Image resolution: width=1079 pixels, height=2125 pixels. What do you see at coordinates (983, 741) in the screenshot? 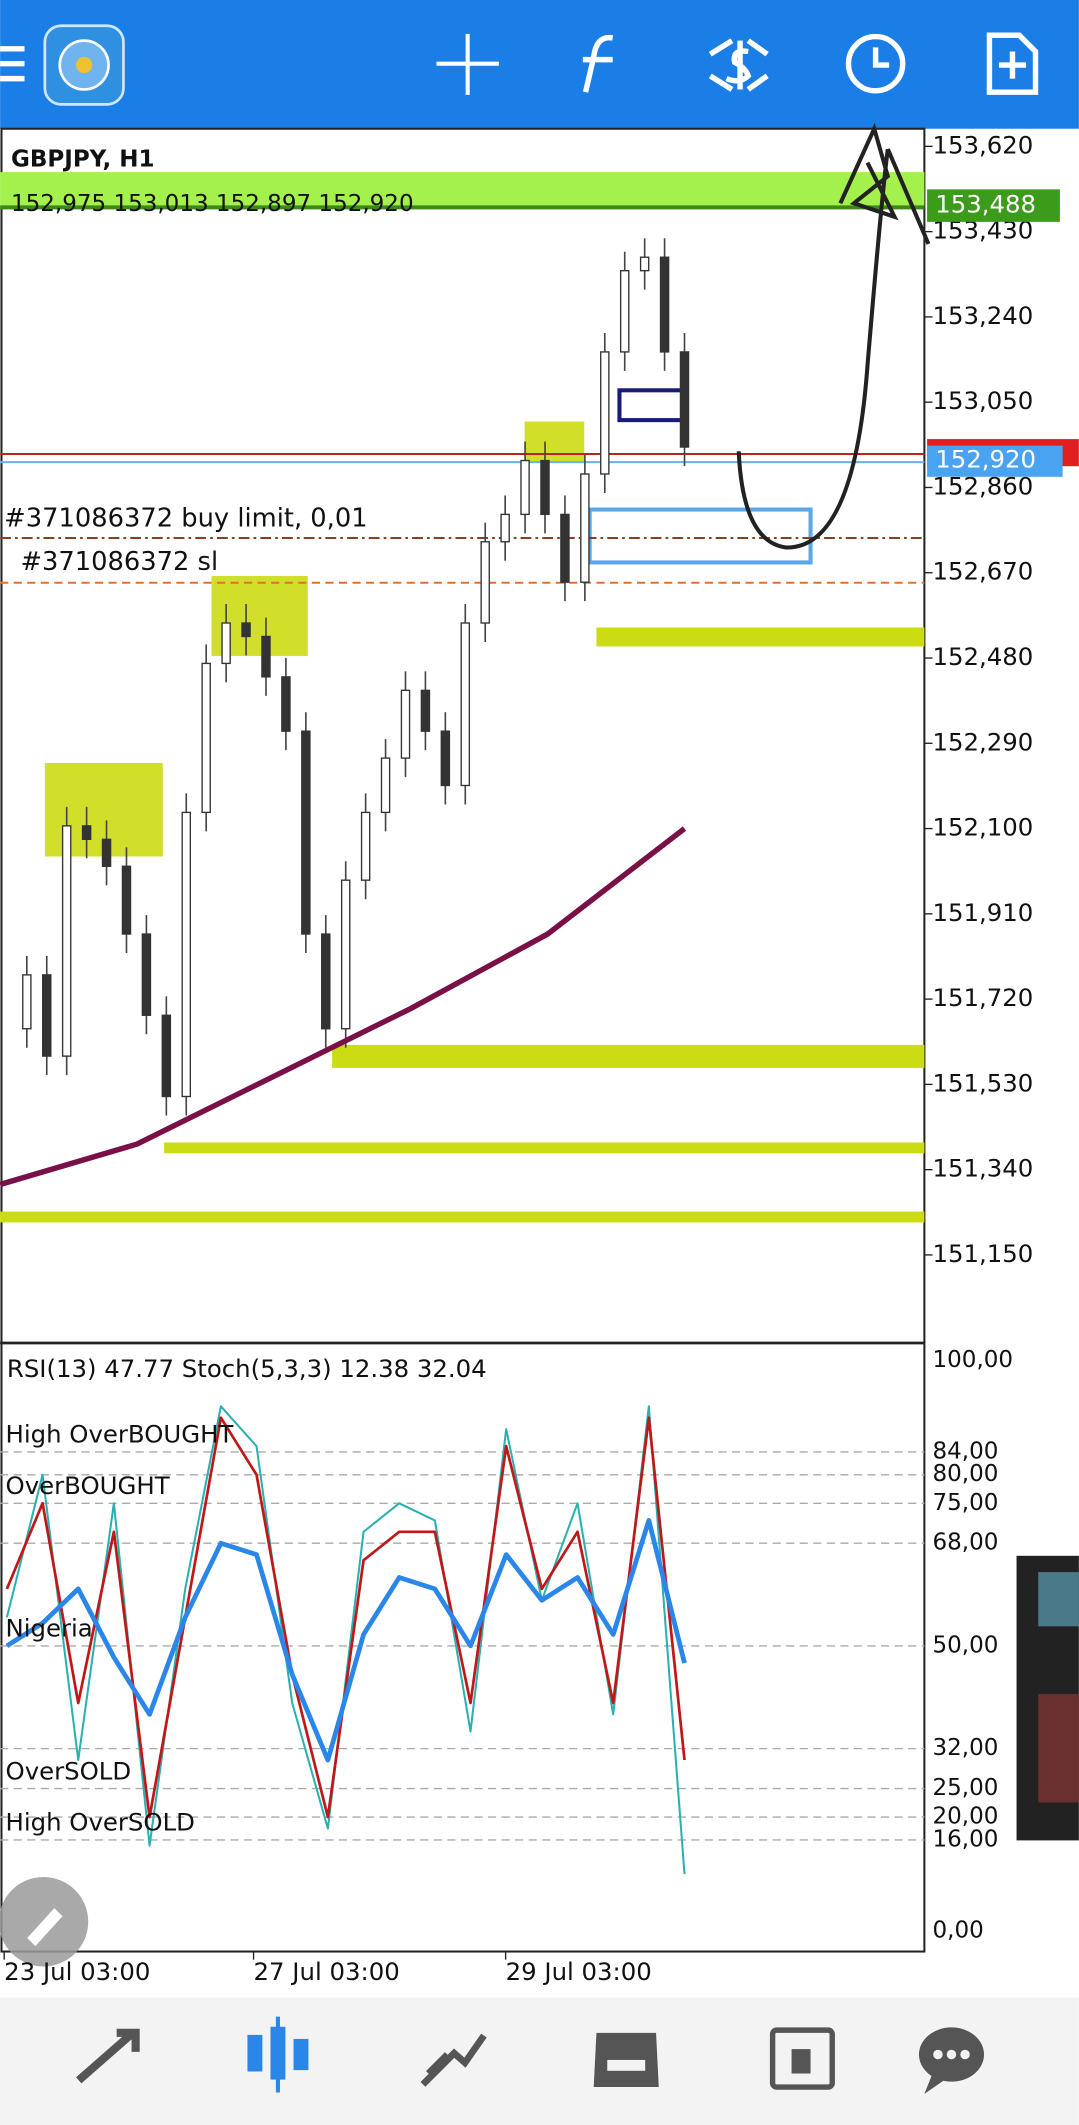
I see `price-tick-label: 152,290` at bounding box center [983, 741].